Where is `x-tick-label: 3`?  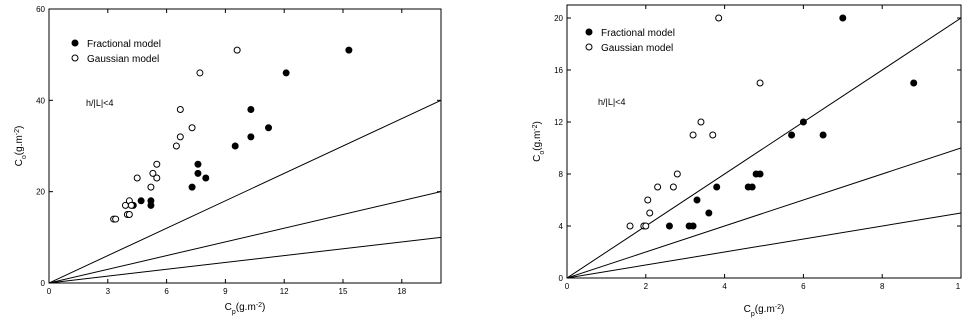 x-tick-label: 3 is located at coordinates (108, 291).